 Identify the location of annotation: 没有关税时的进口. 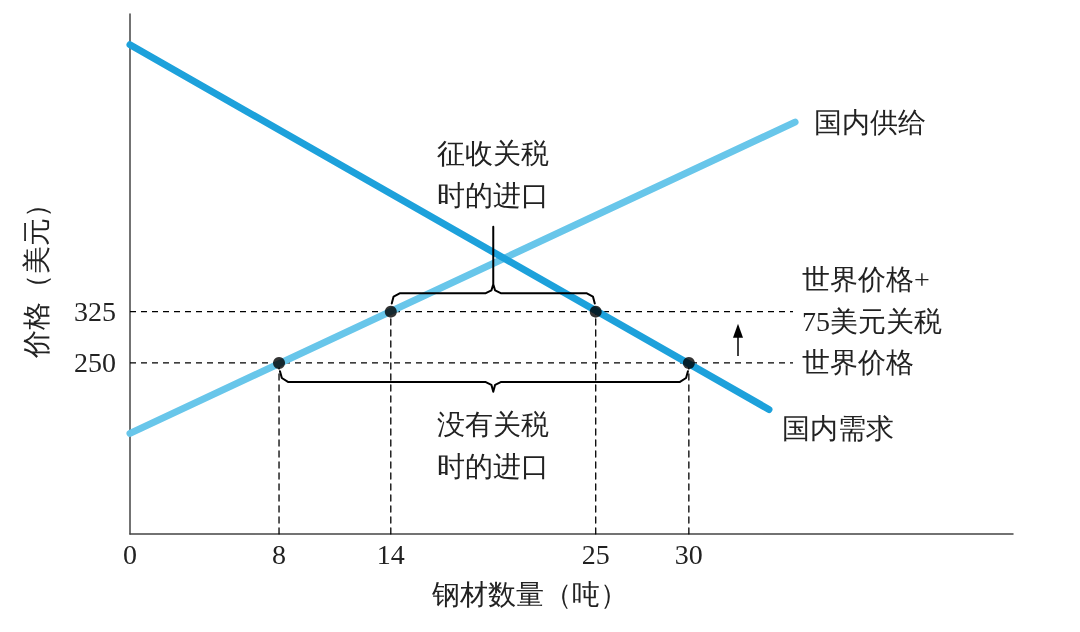
(493, 446).